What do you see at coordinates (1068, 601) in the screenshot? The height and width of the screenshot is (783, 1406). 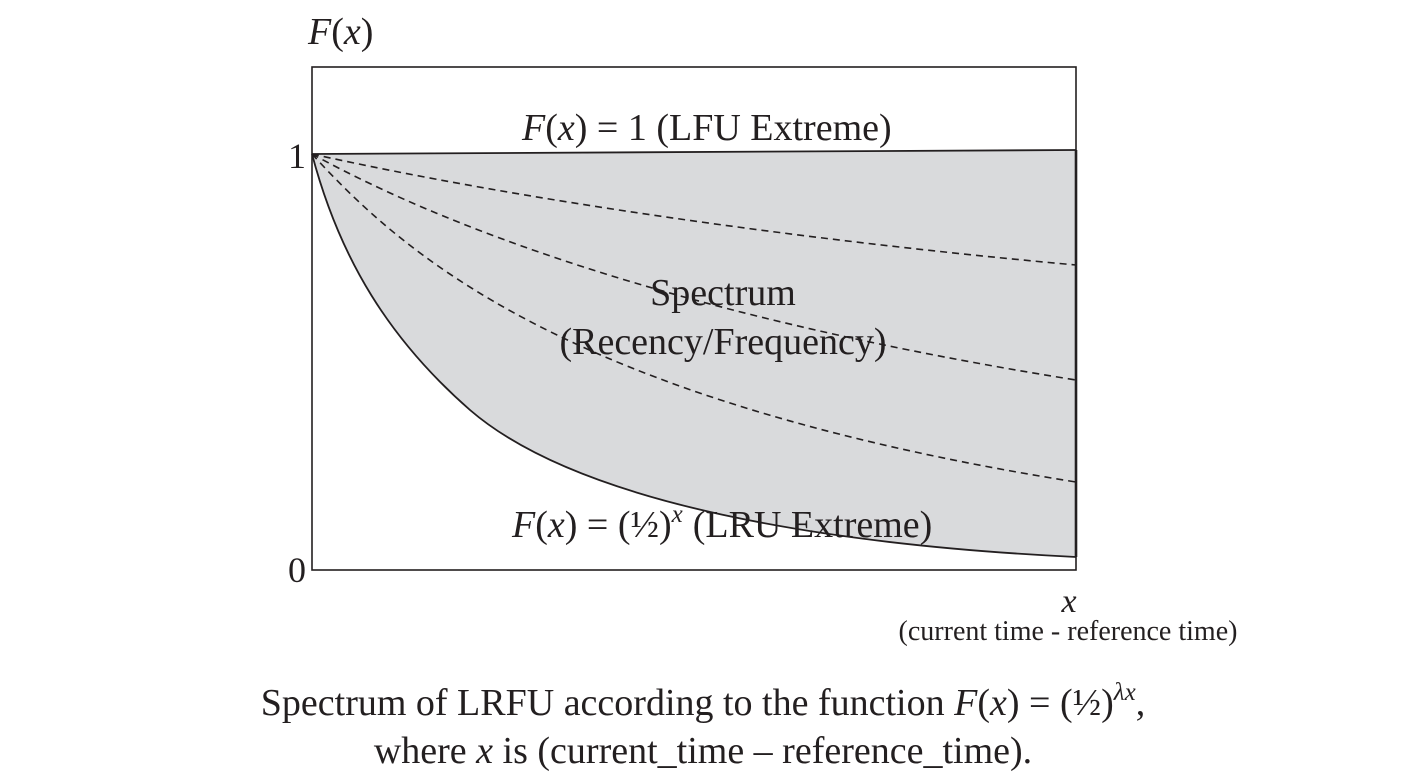 I see `x-axis-label: x` at bounding box center [1068, 601].